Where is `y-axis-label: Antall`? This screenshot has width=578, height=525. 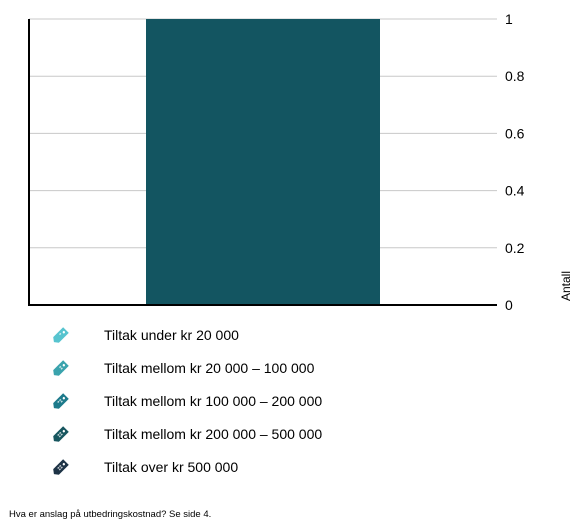
y-axis-label: Antall is located at coordinates (566, 286).